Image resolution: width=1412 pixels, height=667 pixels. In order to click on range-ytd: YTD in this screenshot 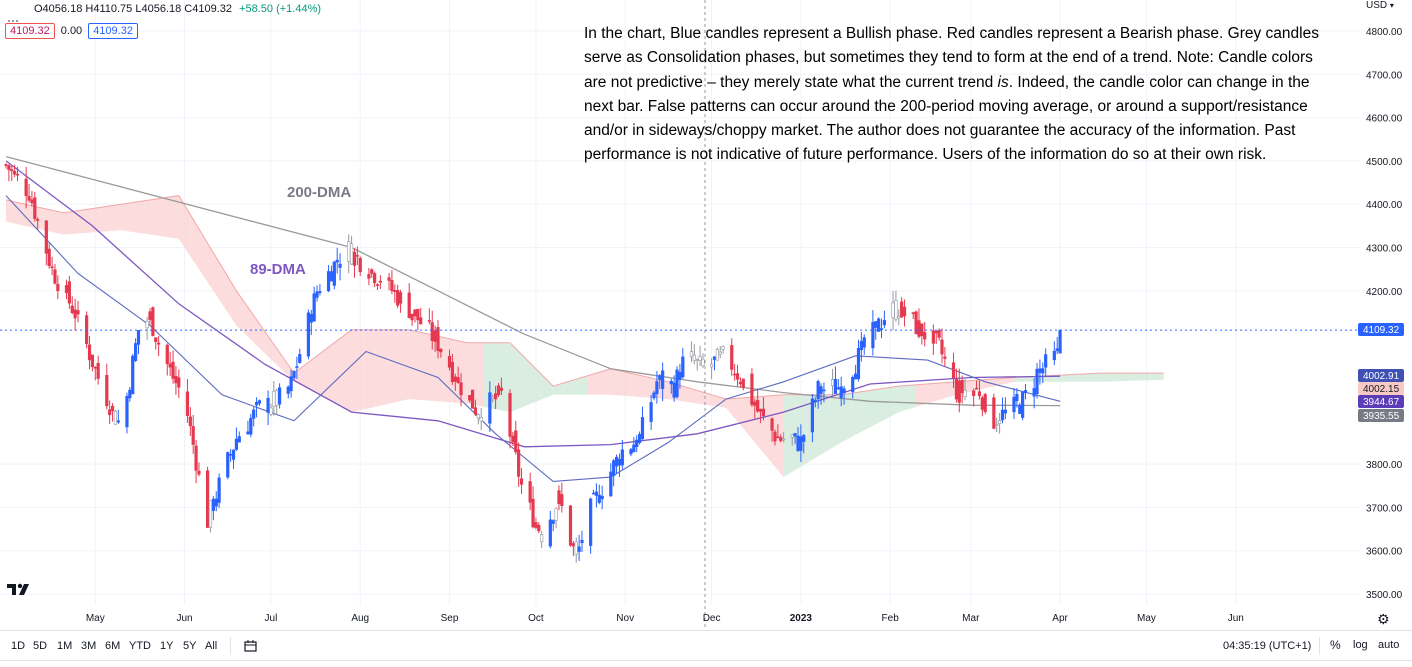, I will do `click(140, 646)`.